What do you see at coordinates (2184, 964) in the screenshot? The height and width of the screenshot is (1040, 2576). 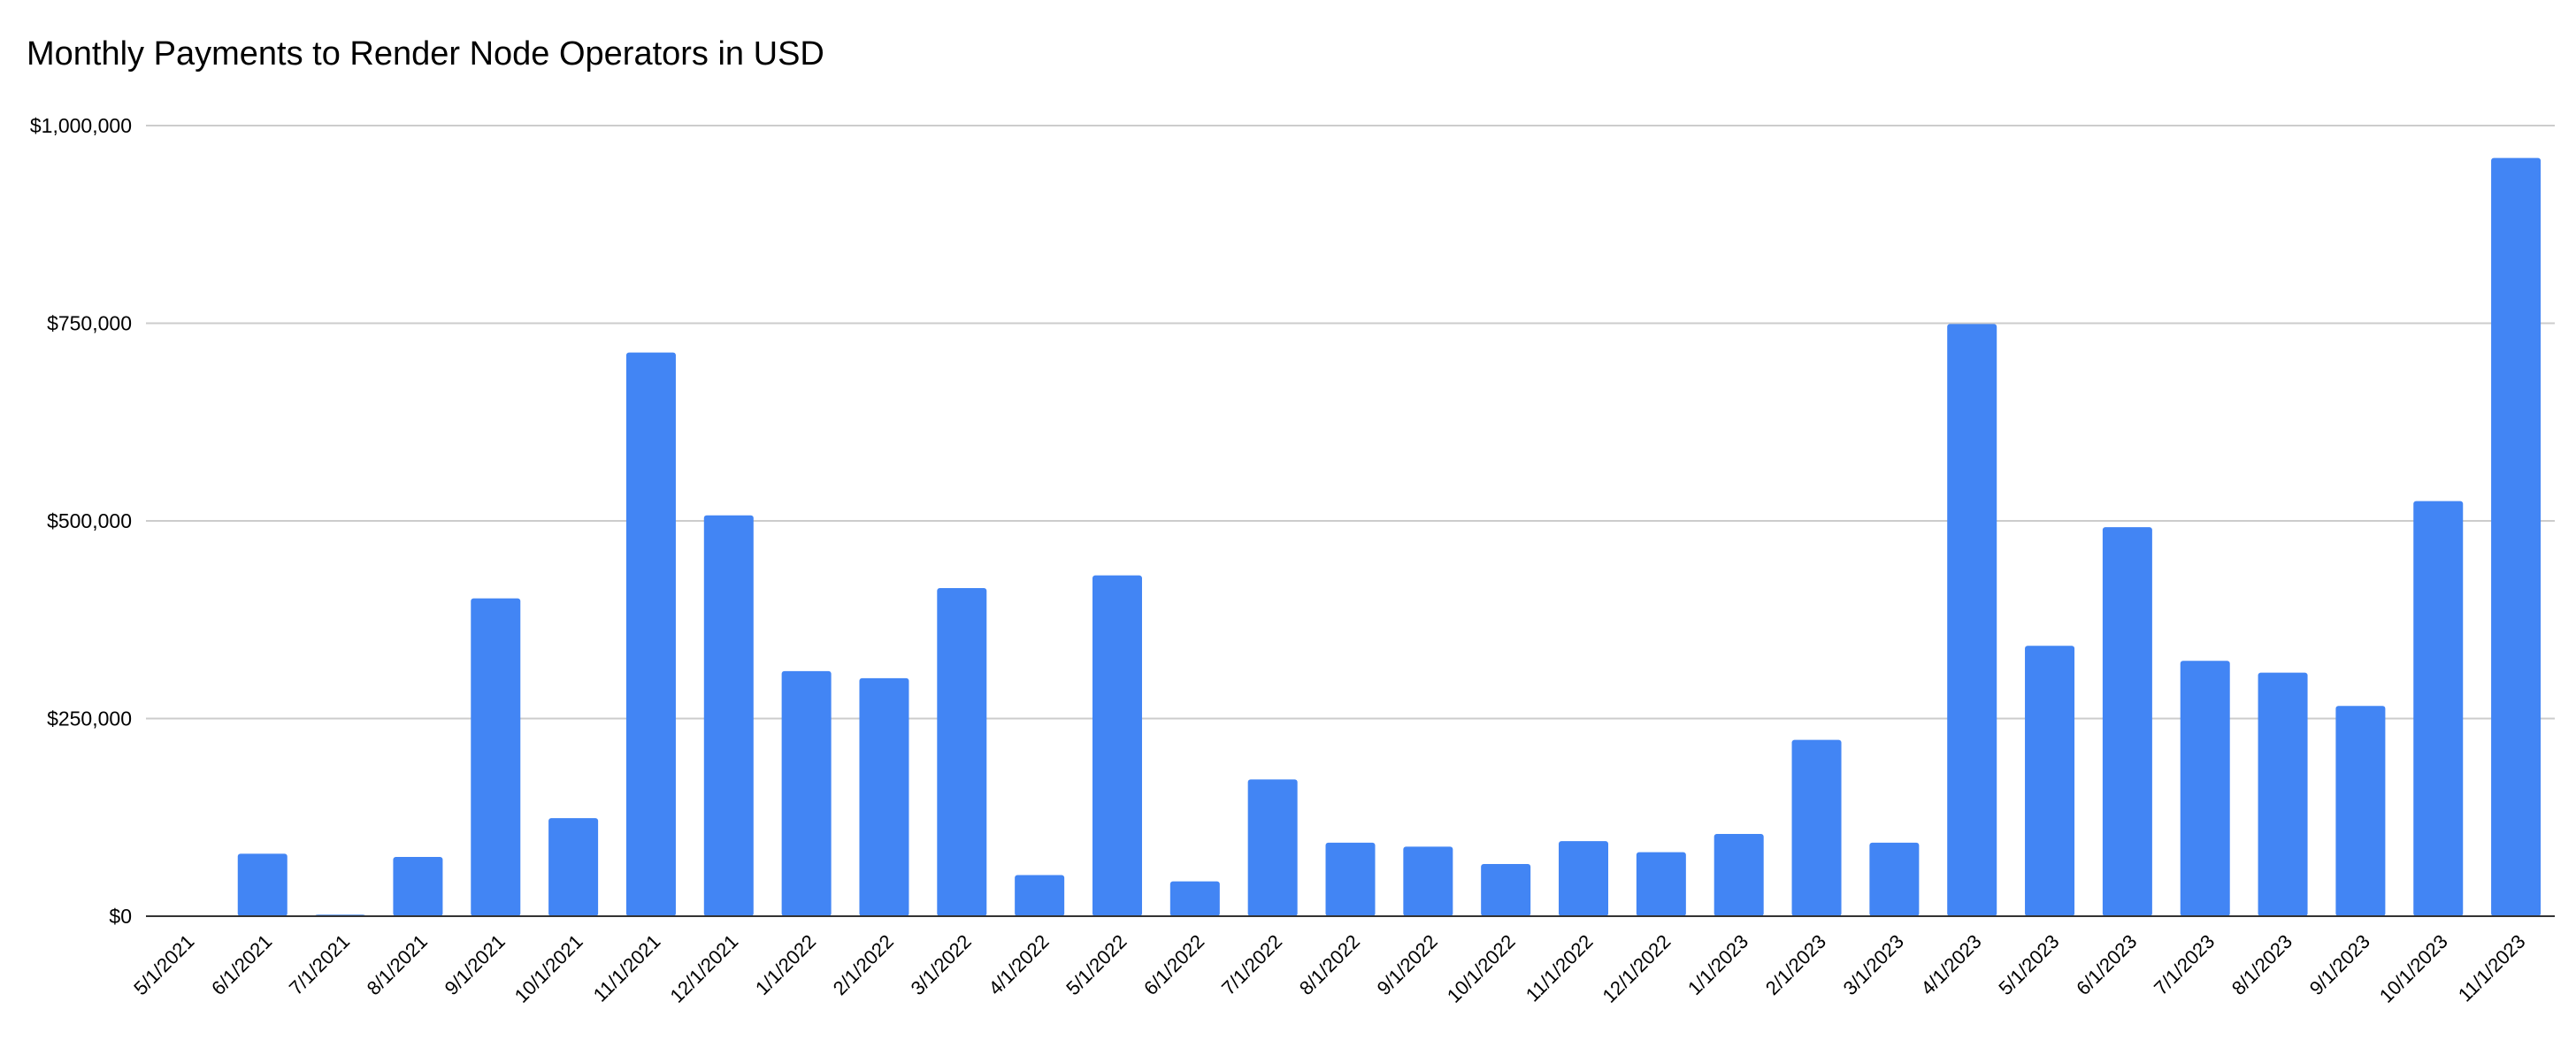 I see `x-tick-label: 7/1/2023` at bounding box center [2184, 964].